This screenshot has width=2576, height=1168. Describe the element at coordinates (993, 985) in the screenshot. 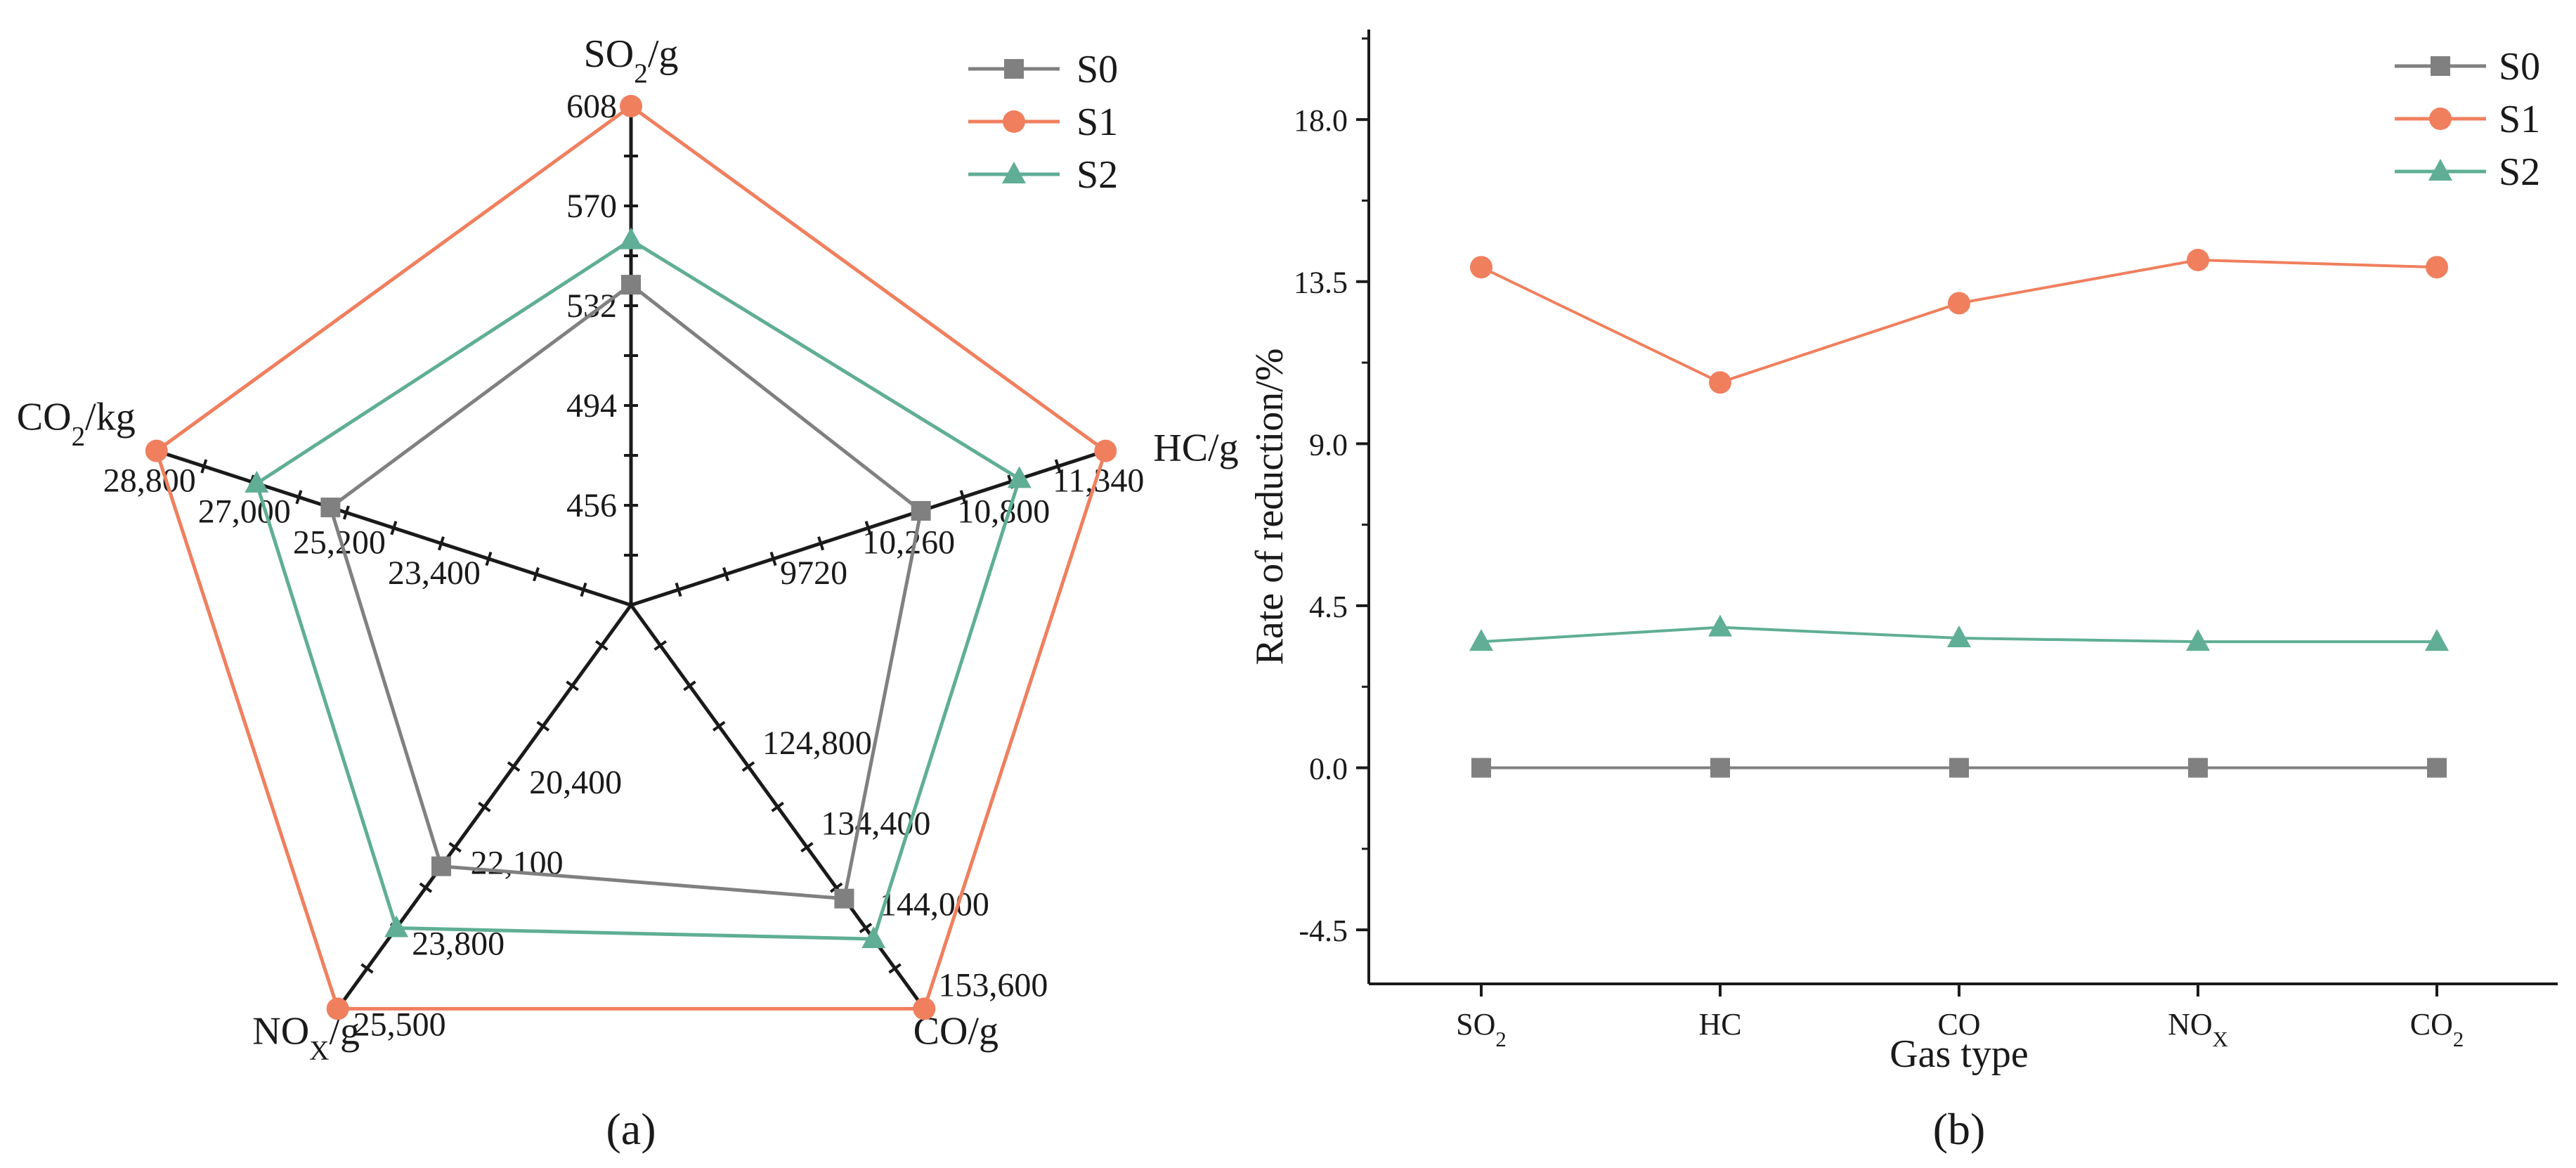

I see `radar-tick-label: 153,600` at that location.